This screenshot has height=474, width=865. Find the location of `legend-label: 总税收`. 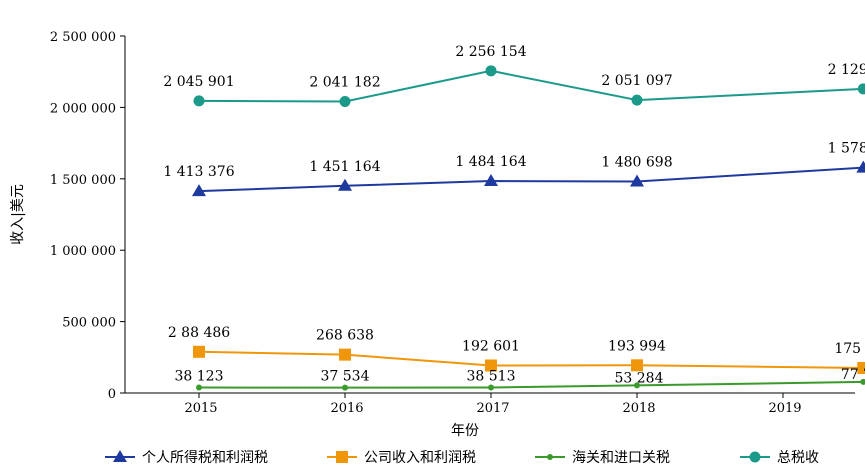

legend-label: 总税收 is located at coordinates (798, 458).